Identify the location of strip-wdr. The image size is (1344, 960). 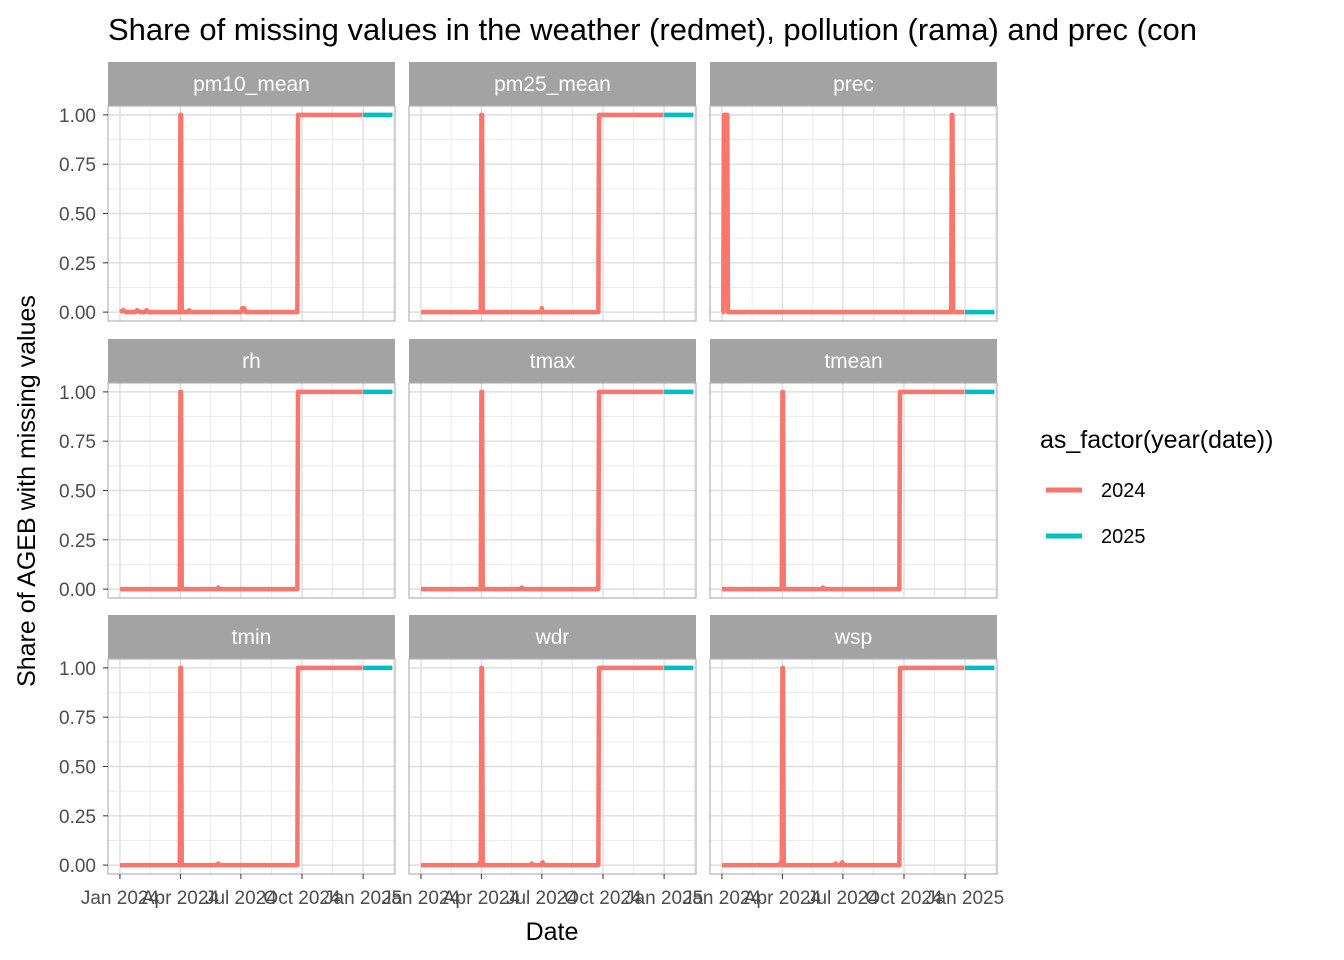
(552, 637).